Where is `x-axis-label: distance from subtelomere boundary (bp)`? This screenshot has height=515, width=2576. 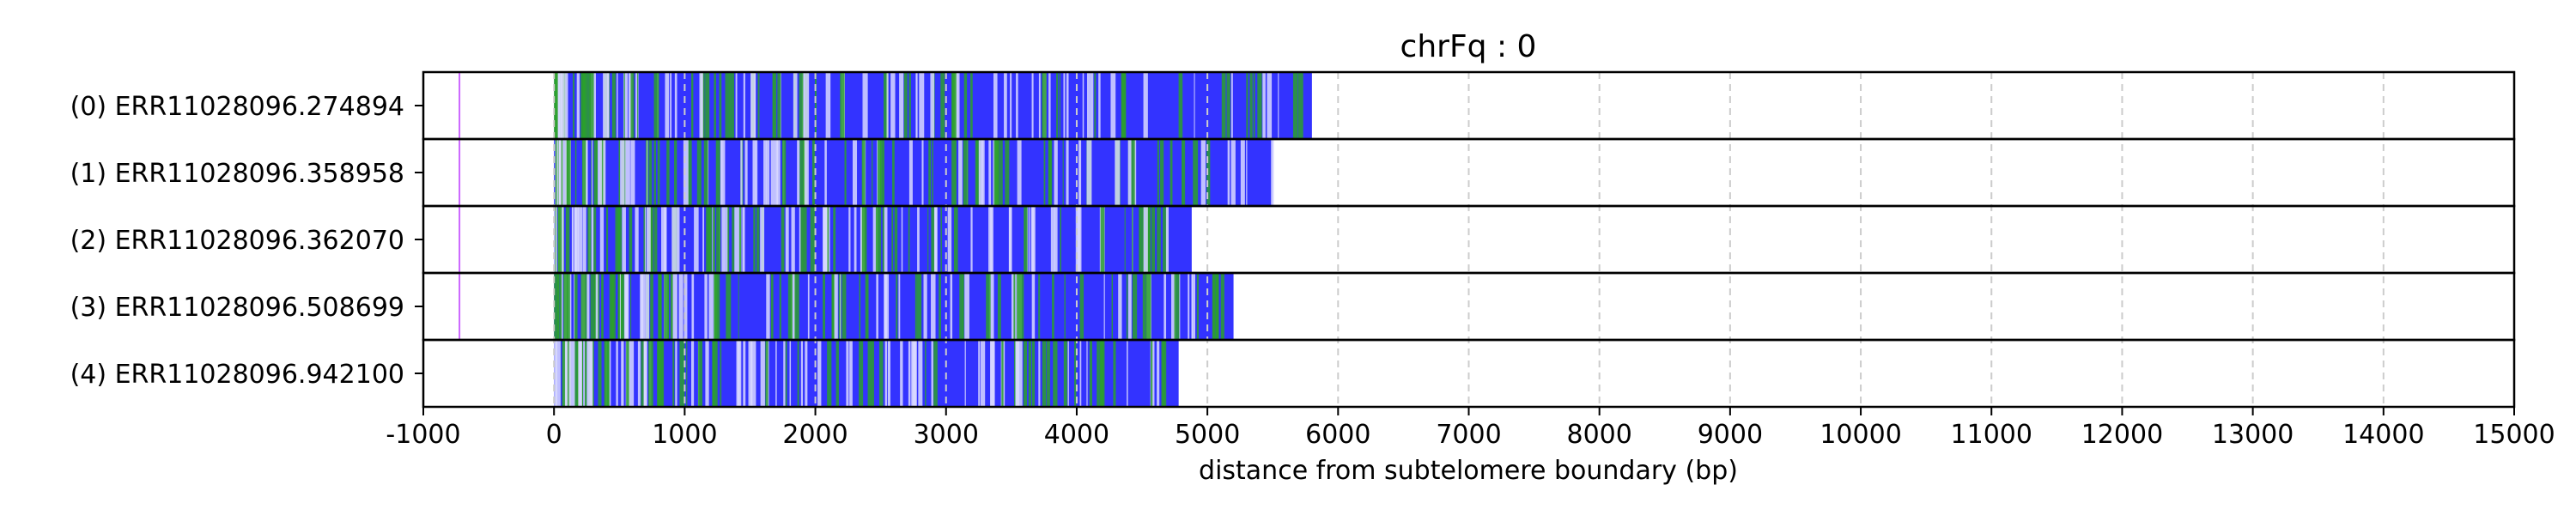
x-axis-label: distance from subtelomere boundary (bp) is located at coordinates (1469, 471).